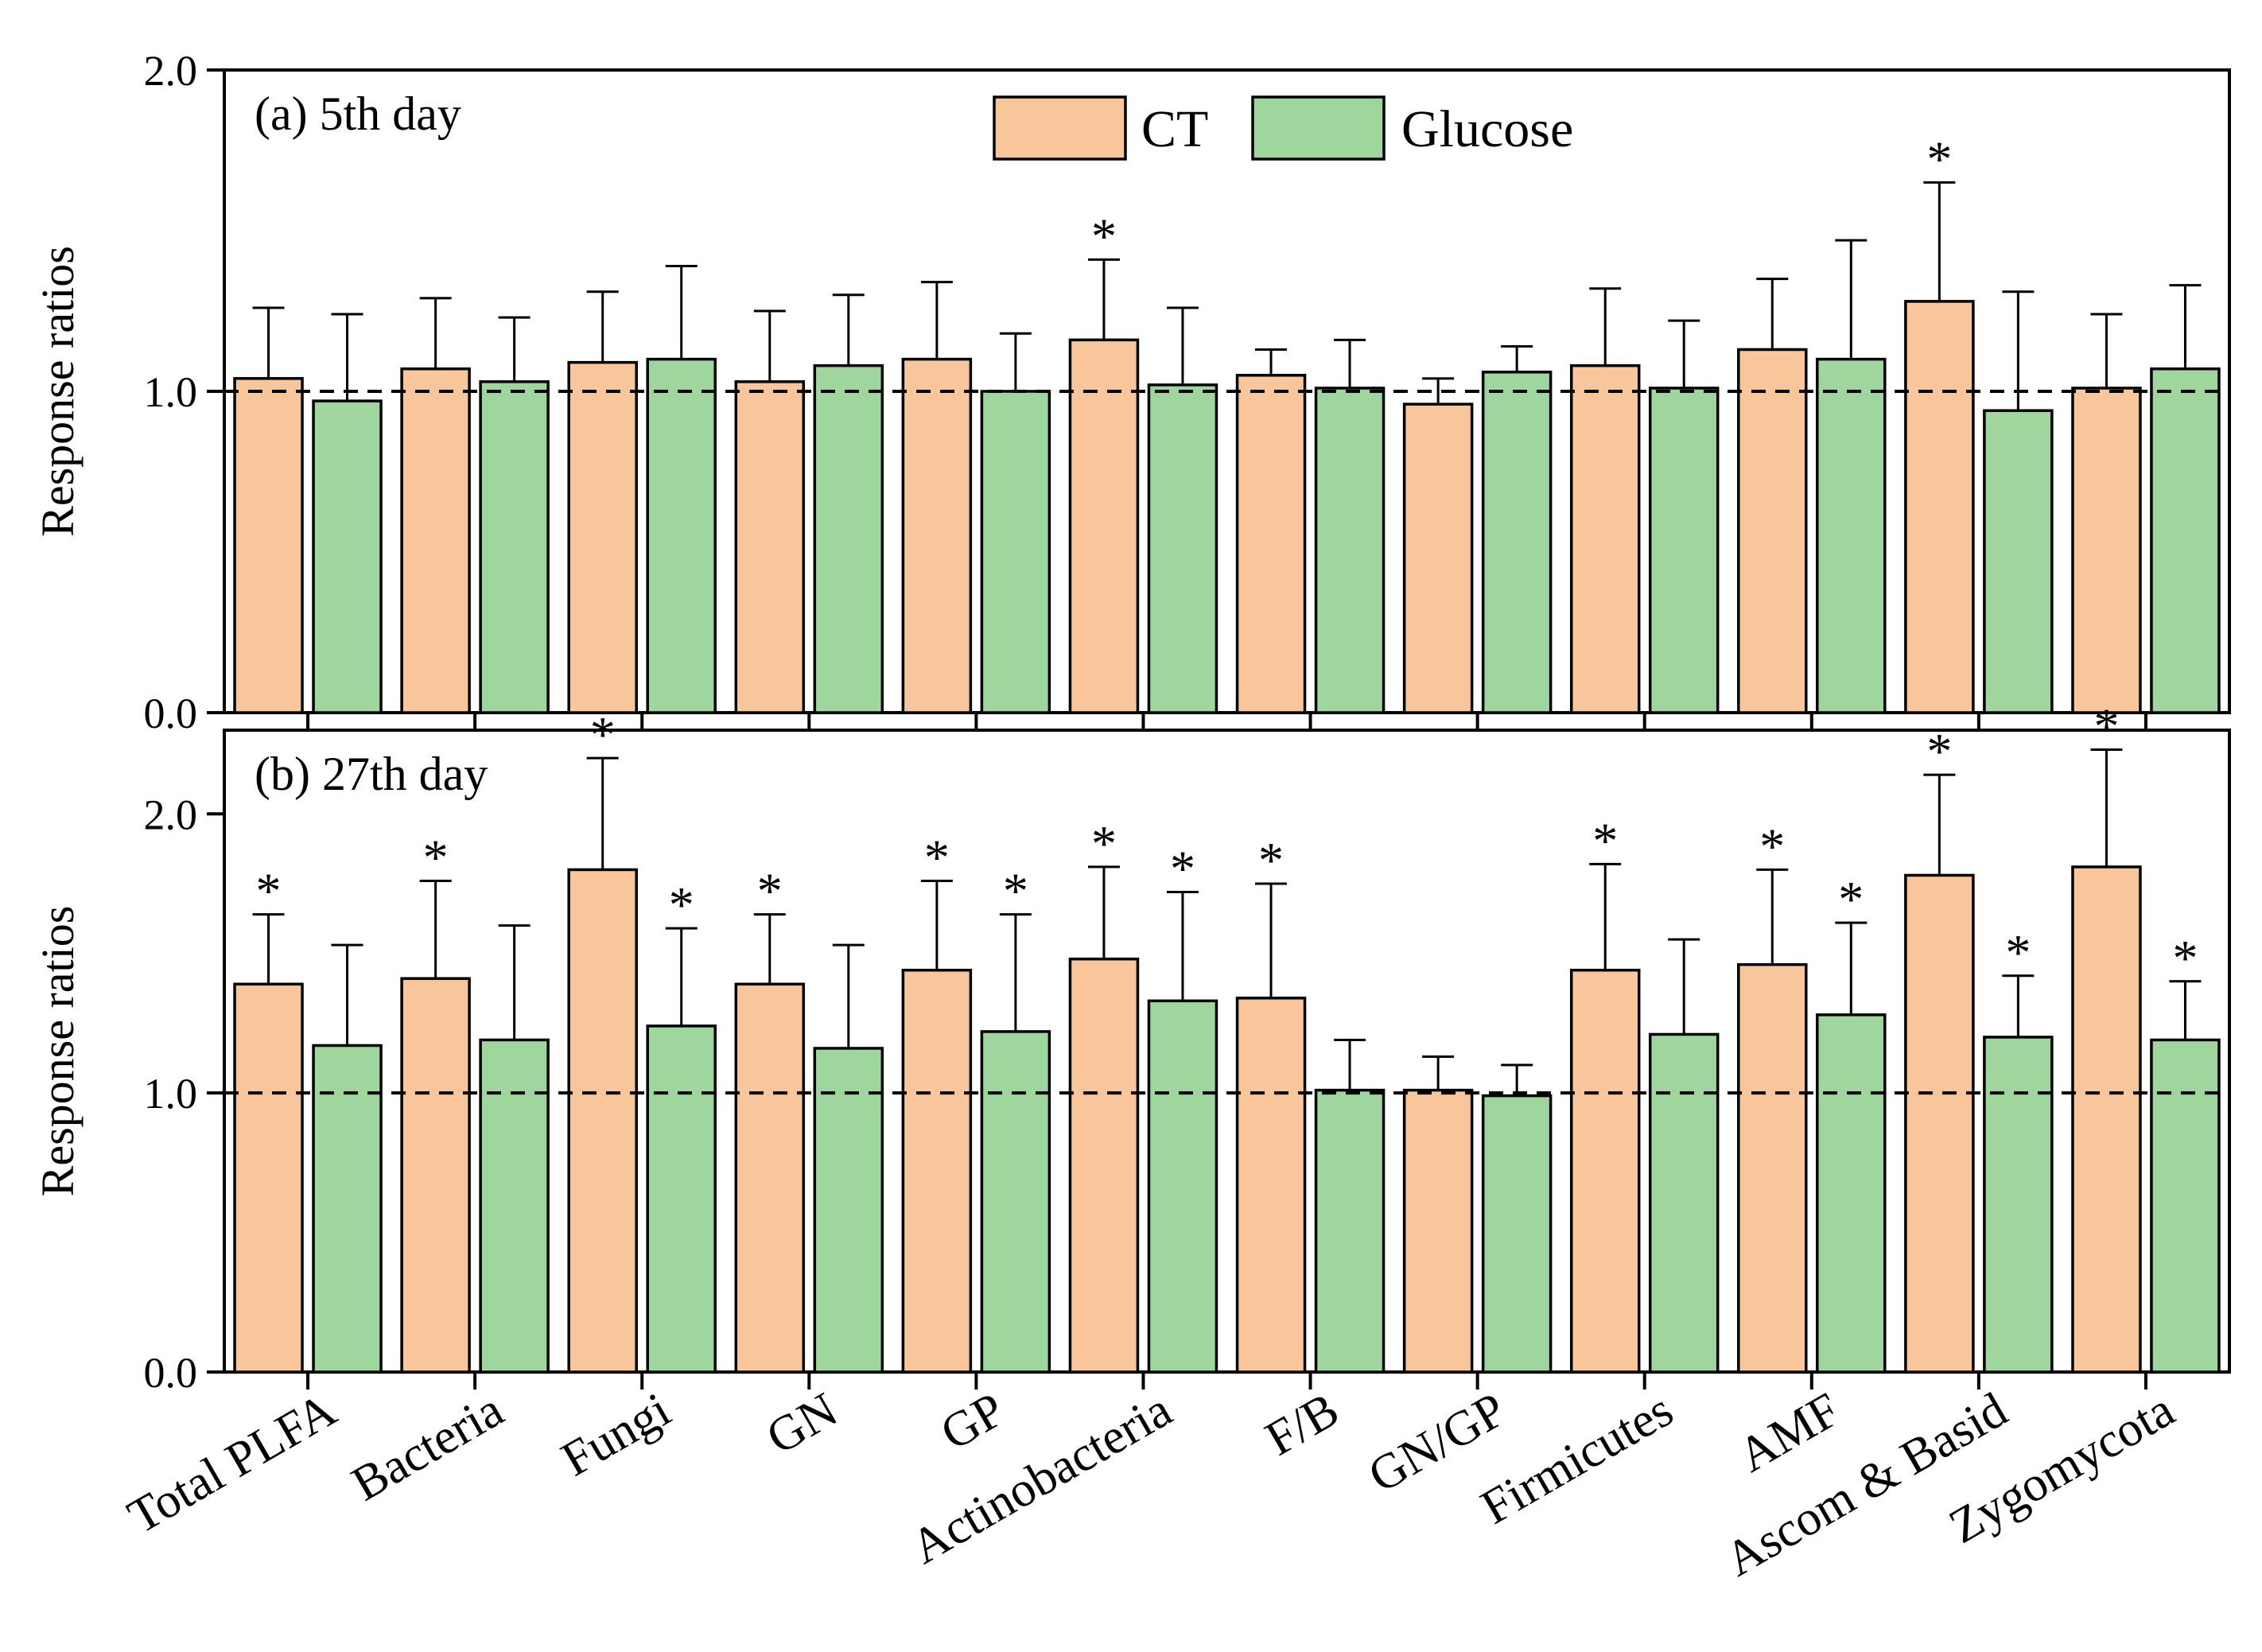  I want to click on panel-b-bar-glucose-actinobacteria, so click(1182, 1186).